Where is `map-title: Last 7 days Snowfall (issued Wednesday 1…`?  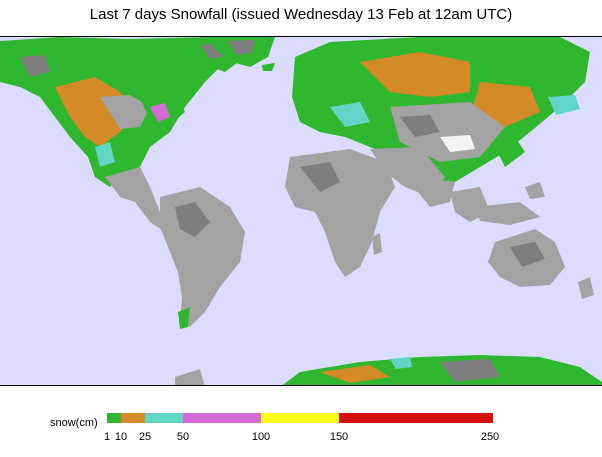 map-title: Last 7 days Snowfall (issued Wednesday 1… is located at coordinates (301, 14).